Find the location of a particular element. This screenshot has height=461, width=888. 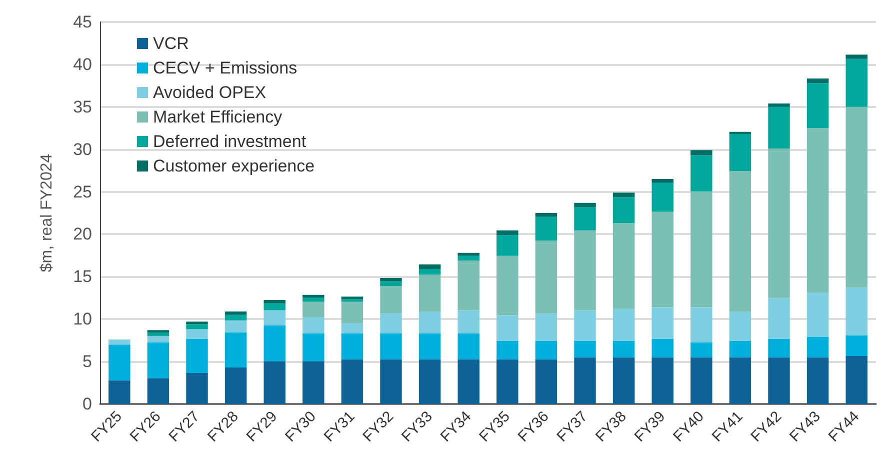

legend-label: Customer experience is located at coordinates (234, 166).